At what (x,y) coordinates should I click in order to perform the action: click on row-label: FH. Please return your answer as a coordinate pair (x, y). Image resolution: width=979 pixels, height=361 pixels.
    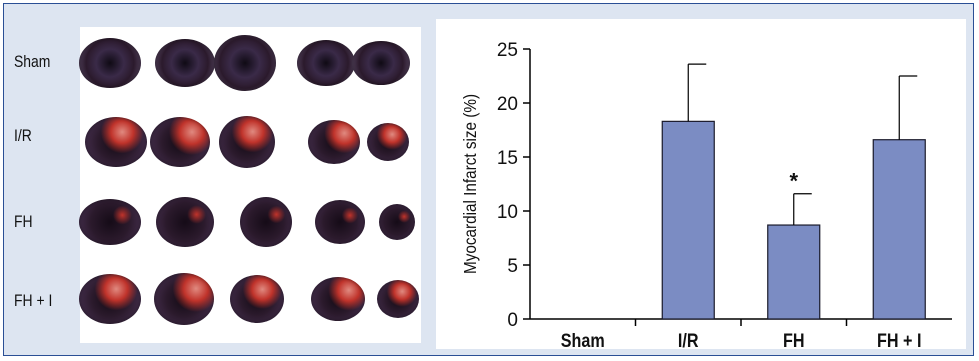
    Looking at the image, I should click on (23, 221).